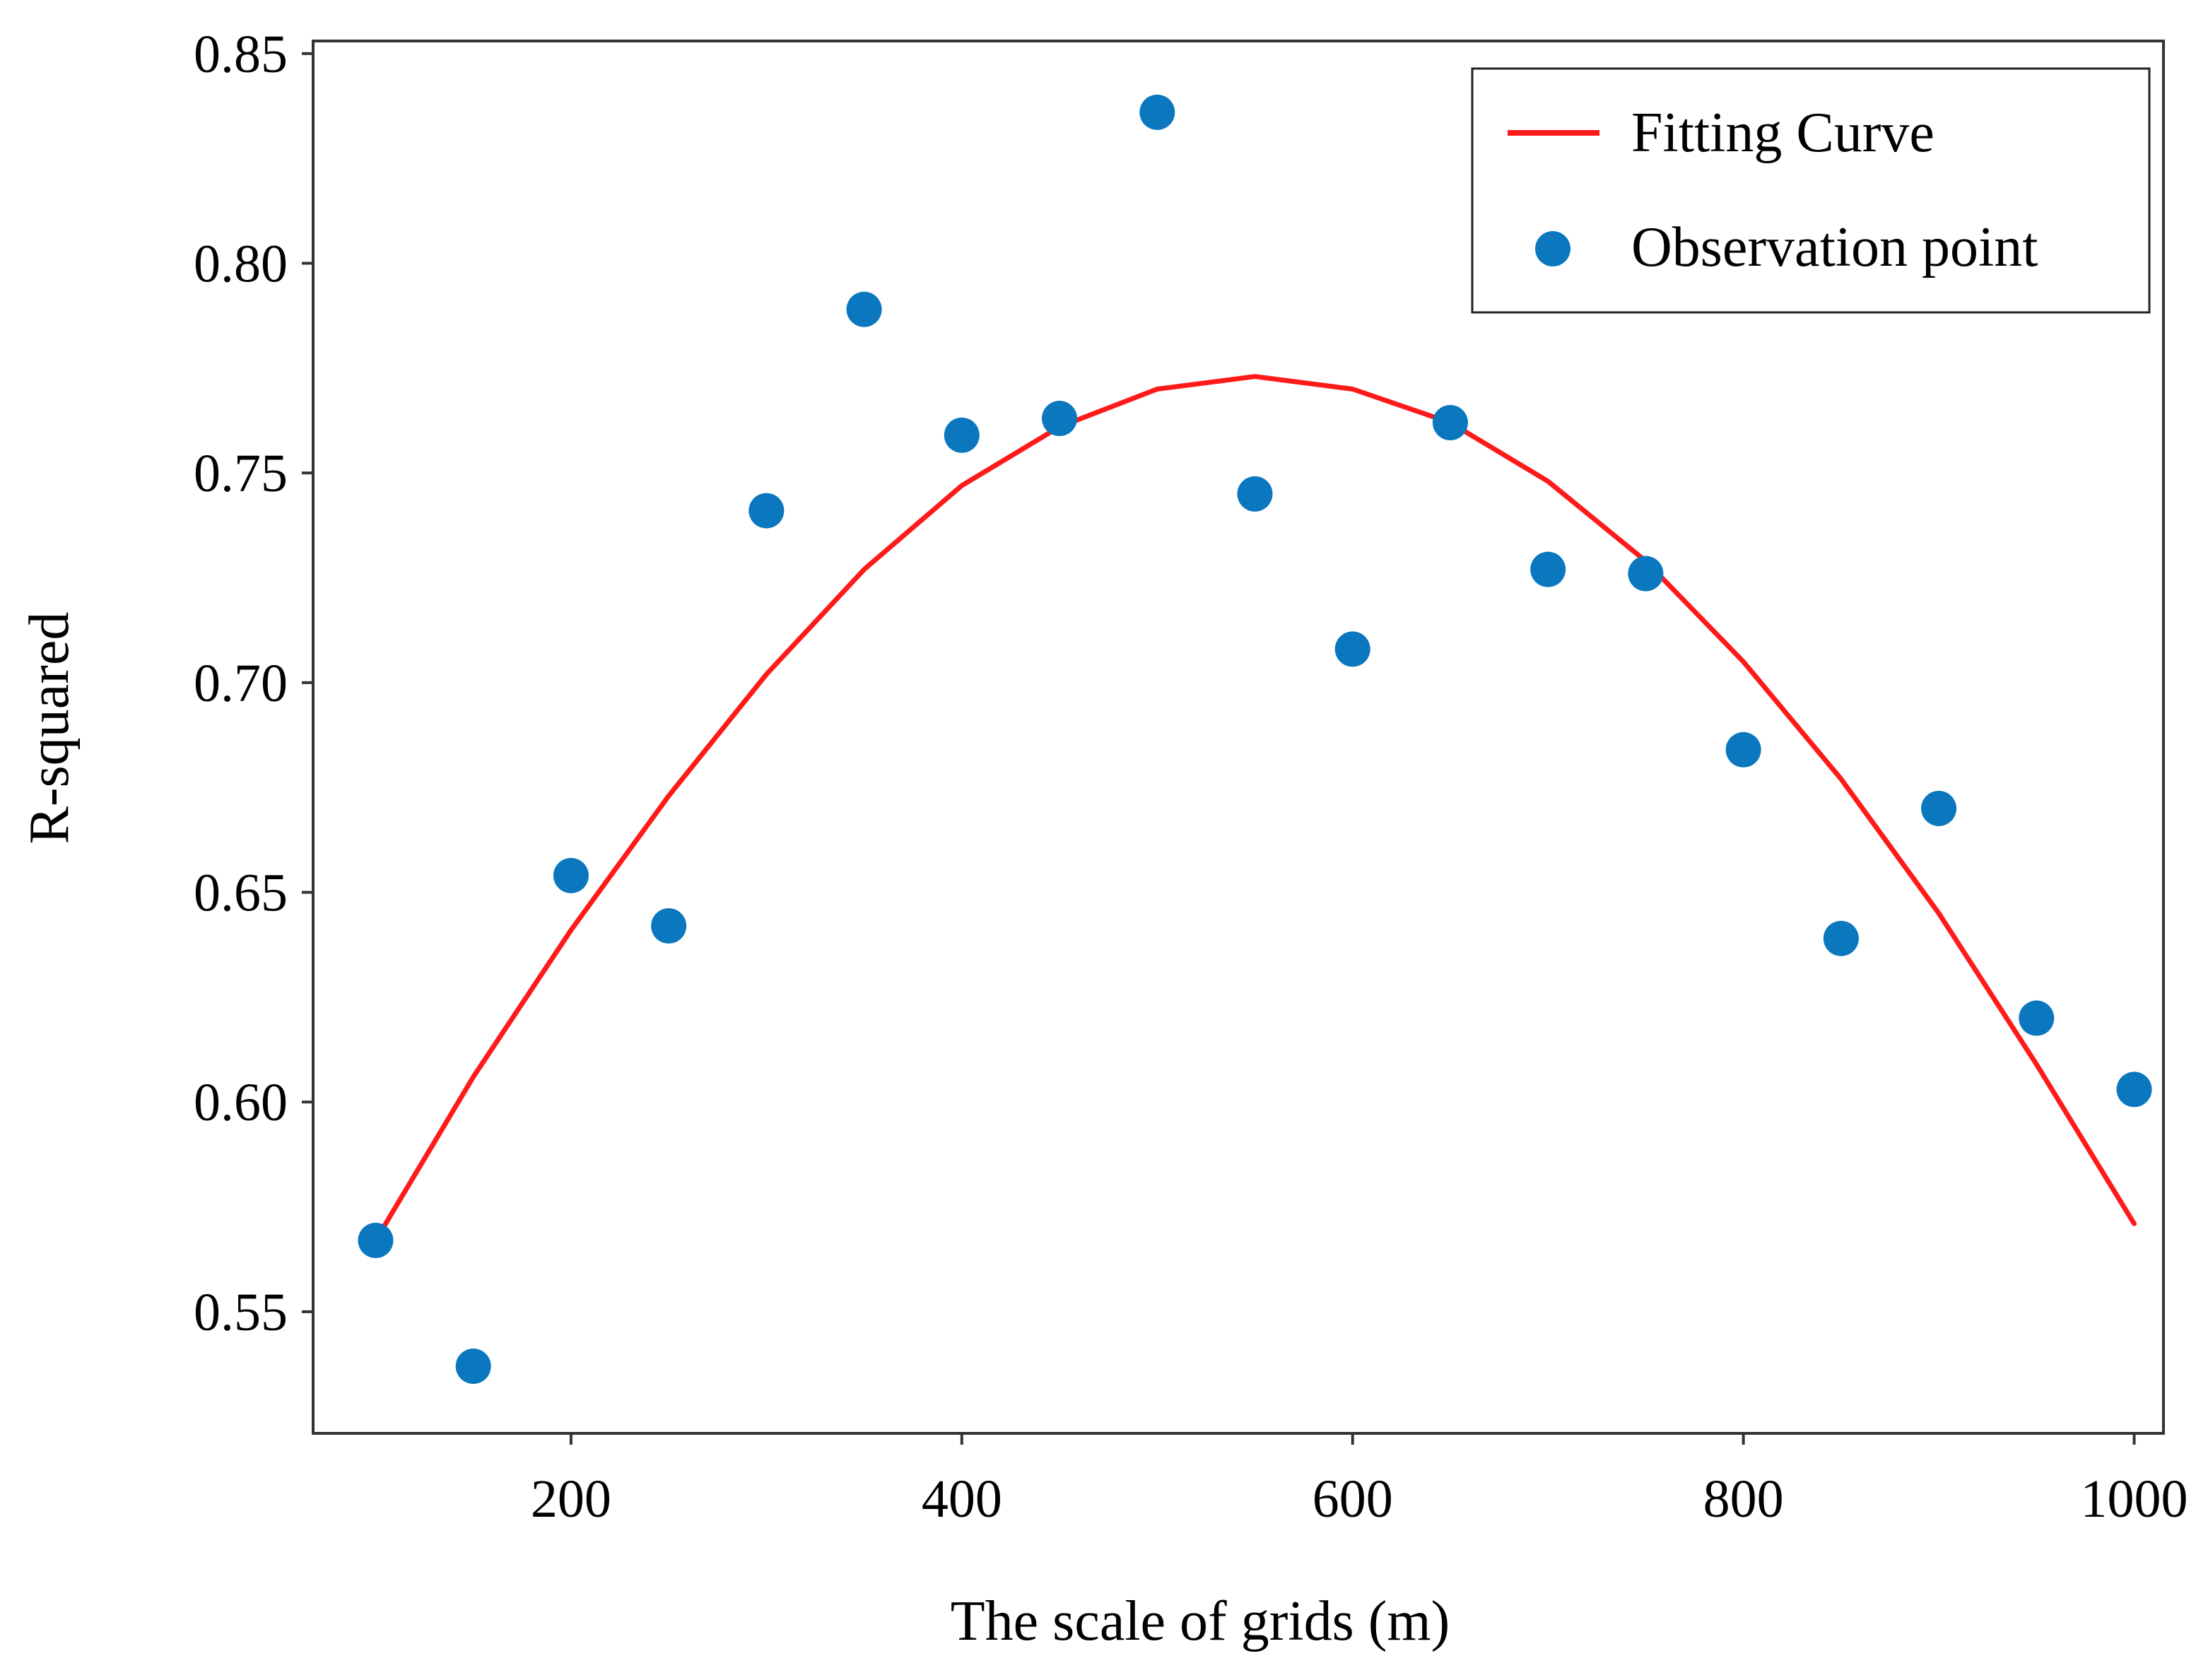 The image size is (2196, 1680). What do you see at coordinates (241, 1312) in the screenshot?
I see `y-tick-label: 0.55` at bounding box center [241, 1312].